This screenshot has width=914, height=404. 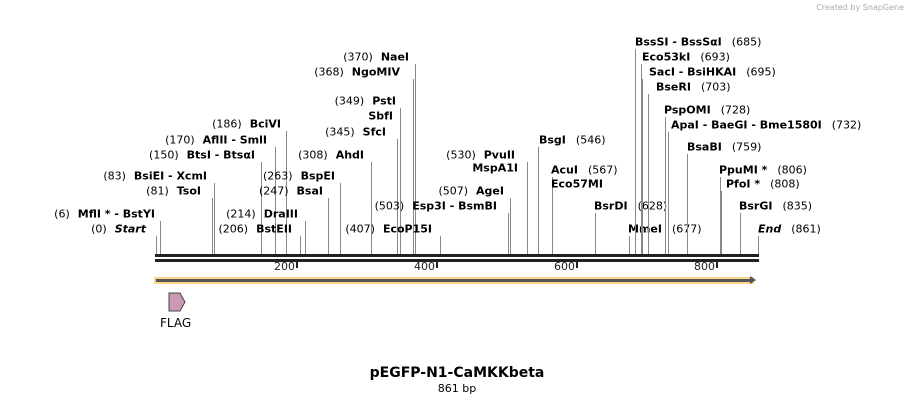 I want to click on site-name: AhdI, so click(x=349, y=155).